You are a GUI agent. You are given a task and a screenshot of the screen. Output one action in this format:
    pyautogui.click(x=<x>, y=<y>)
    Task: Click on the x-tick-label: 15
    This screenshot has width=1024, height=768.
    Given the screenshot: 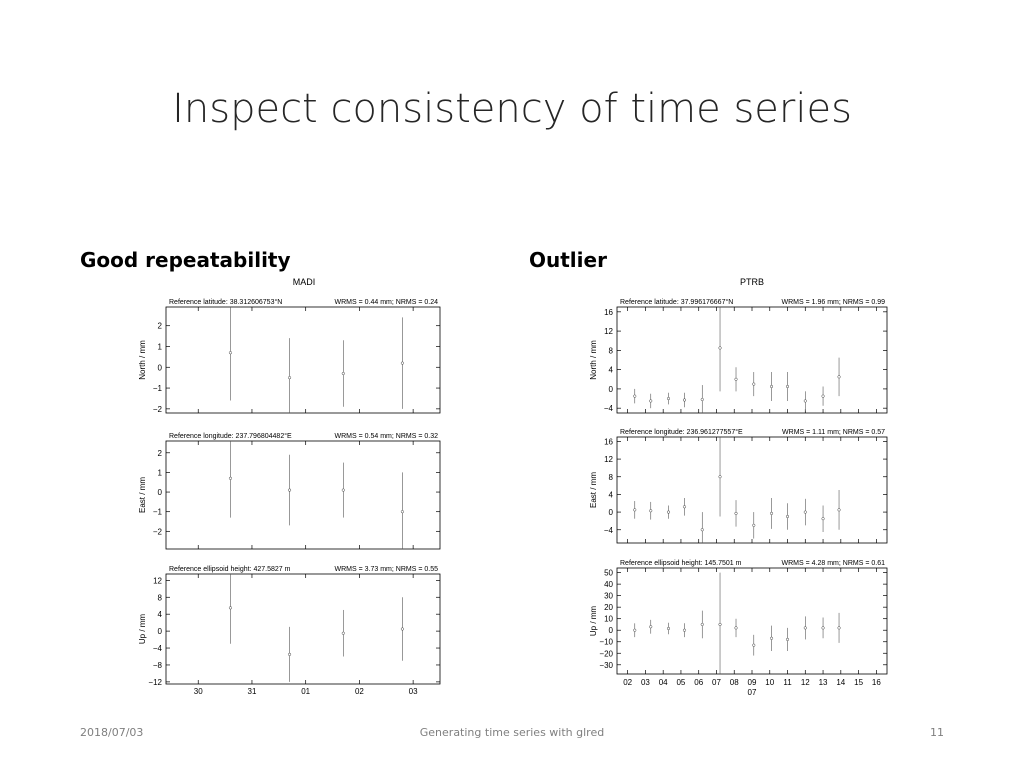 What is the action you would take?
    pyautogui.click(x=858, y=682)
    